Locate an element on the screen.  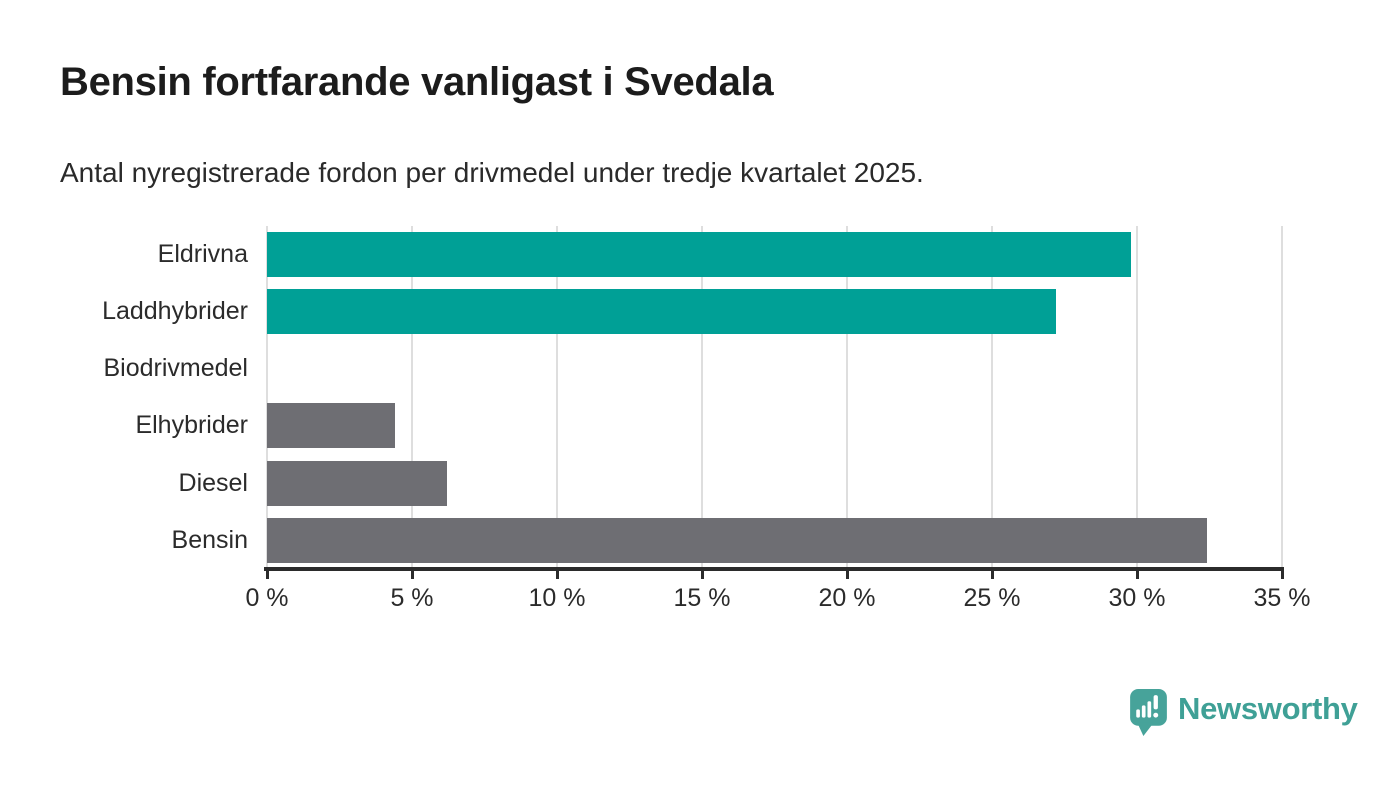
x-tick-label: 25 % is located at coordinates (992, 598).